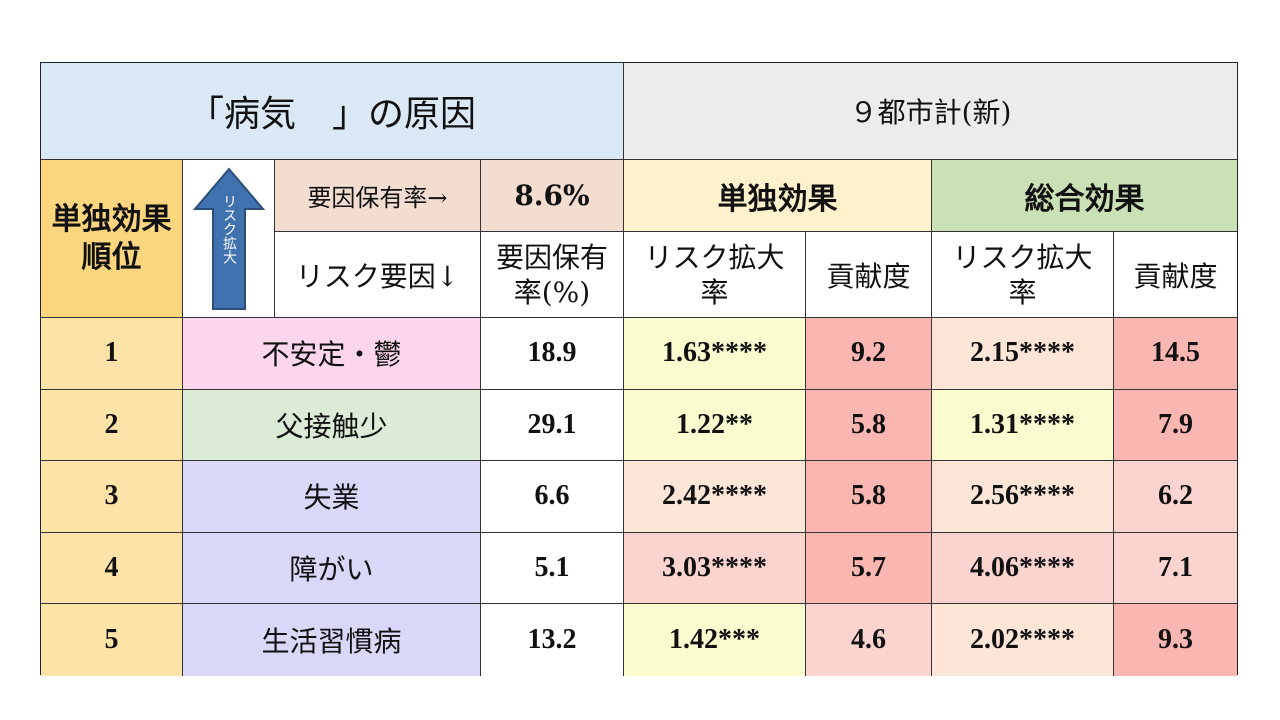 Image resolution: width=1280 pixels, height=720 pixels. I want to click on total-risk-cell: 1.31****, so click(1023, 425).